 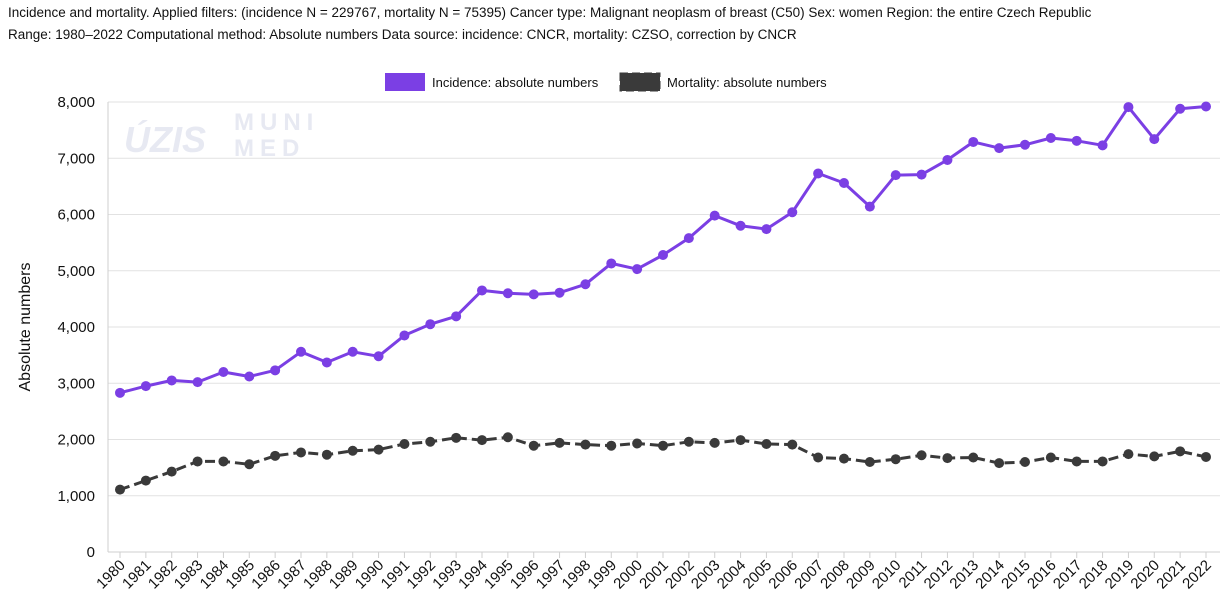 What do you see at coordinates (25, 327) in the screenshot?
I see `y-axis-label: Absolute numbers` at bounding box center [25, 327].